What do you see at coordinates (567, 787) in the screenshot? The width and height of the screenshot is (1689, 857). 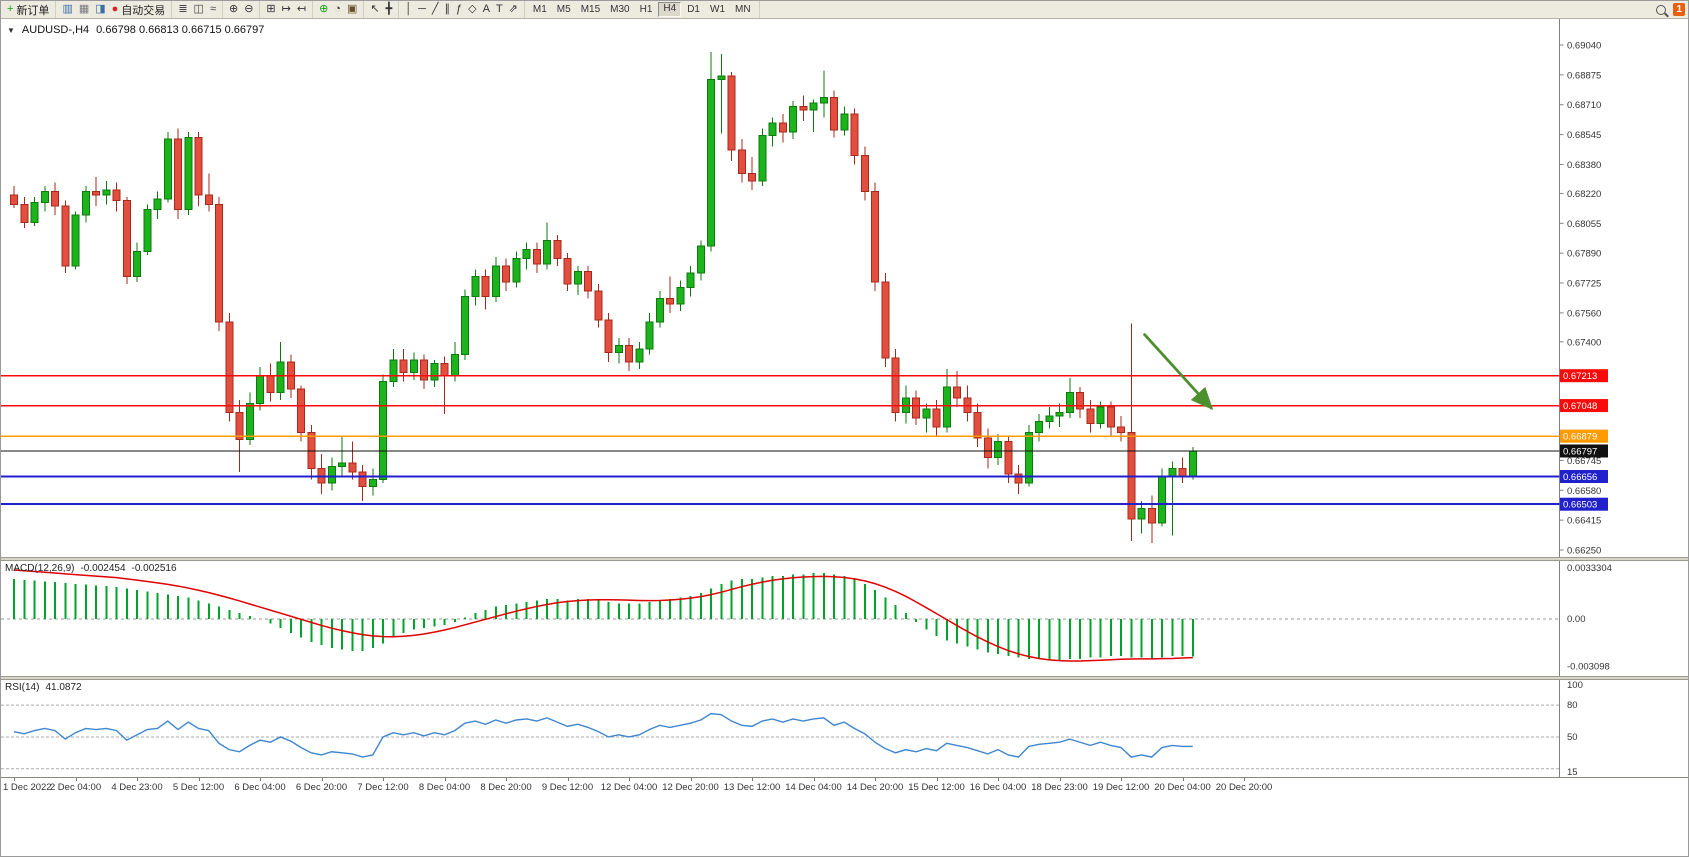 I see `time-label: 9 Dec 12:00` at bounding box center [567, 787].